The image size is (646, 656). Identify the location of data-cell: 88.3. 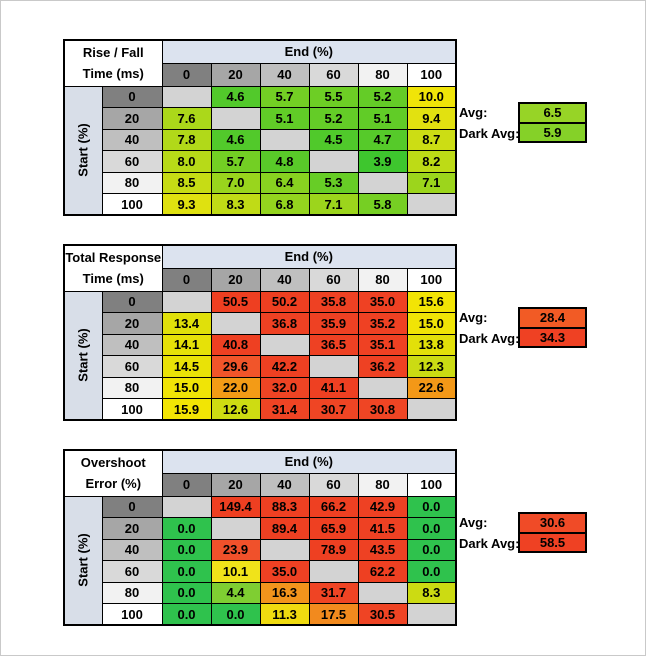
(284, 506).